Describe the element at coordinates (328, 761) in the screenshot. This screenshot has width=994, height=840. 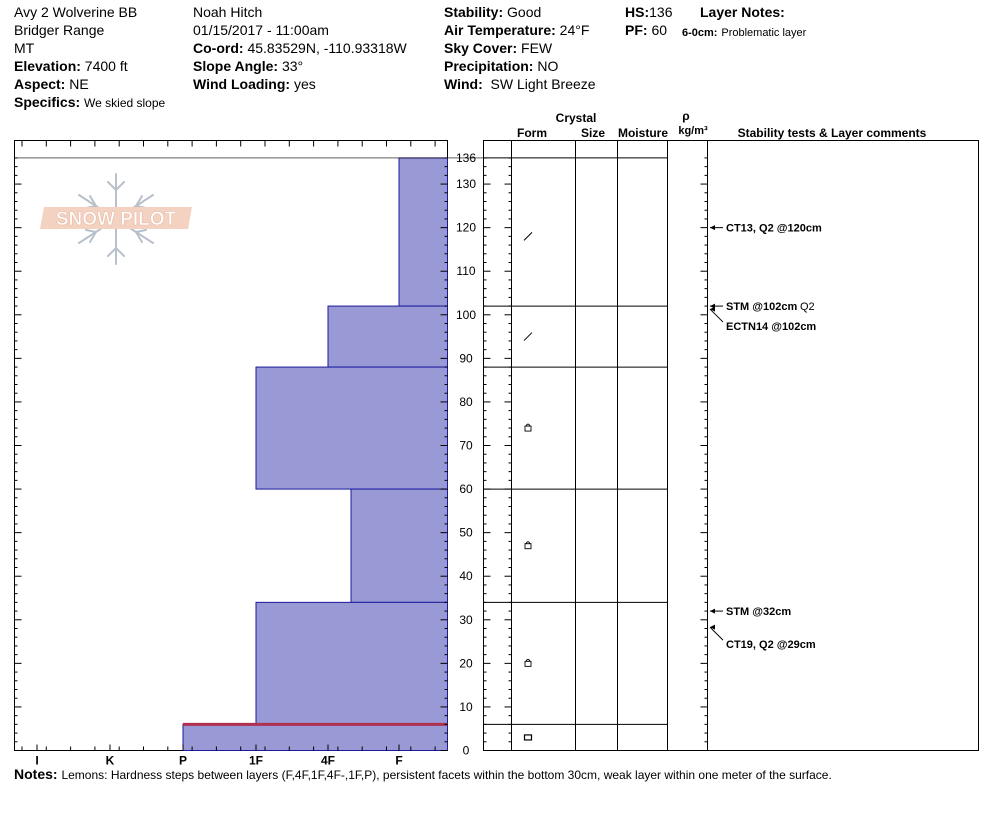
I see `hardness-label-4F: 4F` at that location.